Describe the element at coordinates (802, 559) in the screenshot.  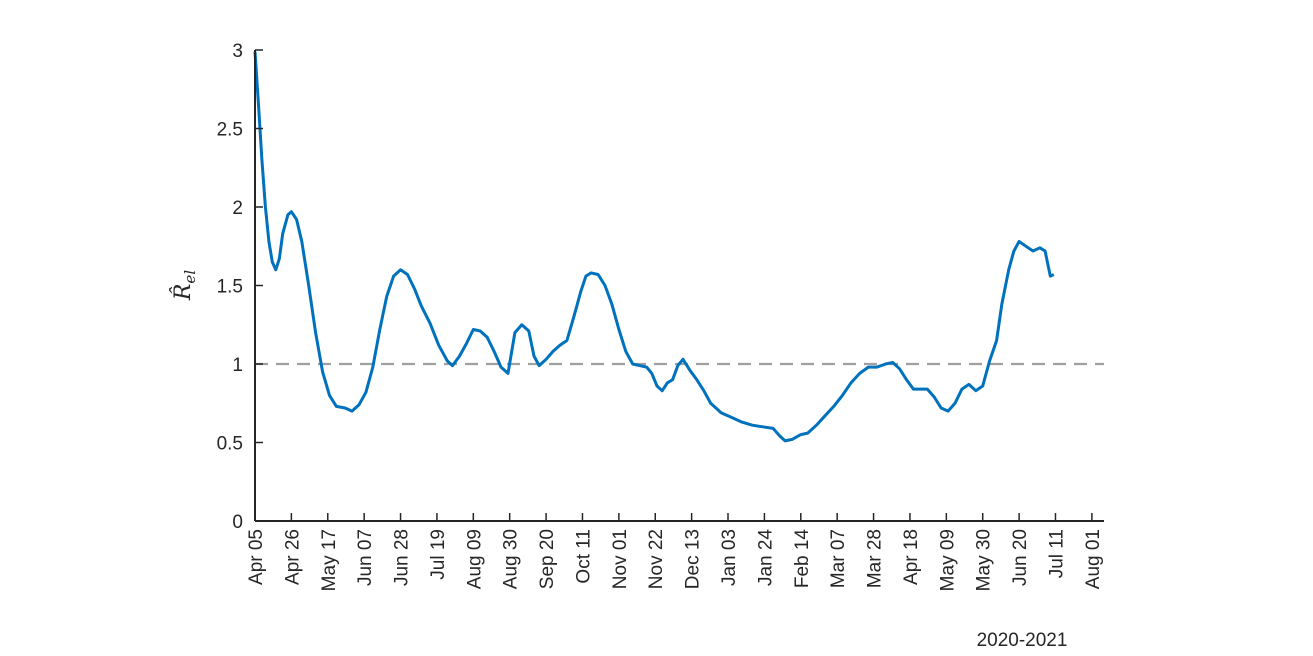
I see `x-tick-label: Feb 14` at that location.